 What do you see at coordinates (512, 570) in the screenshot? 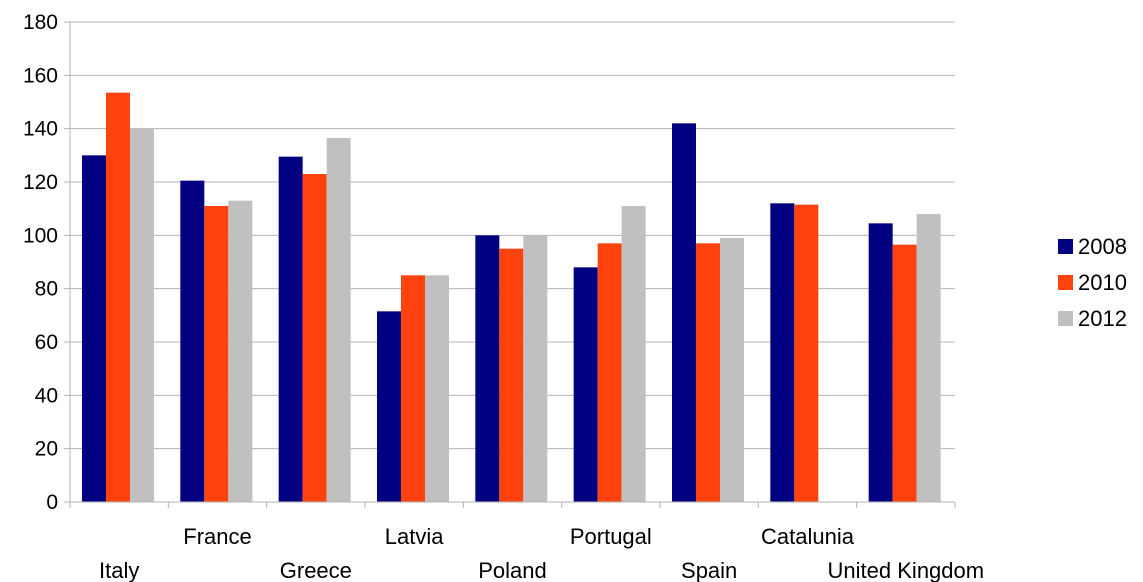
I see `category-label: Poland` at bounding box center [512, 570].